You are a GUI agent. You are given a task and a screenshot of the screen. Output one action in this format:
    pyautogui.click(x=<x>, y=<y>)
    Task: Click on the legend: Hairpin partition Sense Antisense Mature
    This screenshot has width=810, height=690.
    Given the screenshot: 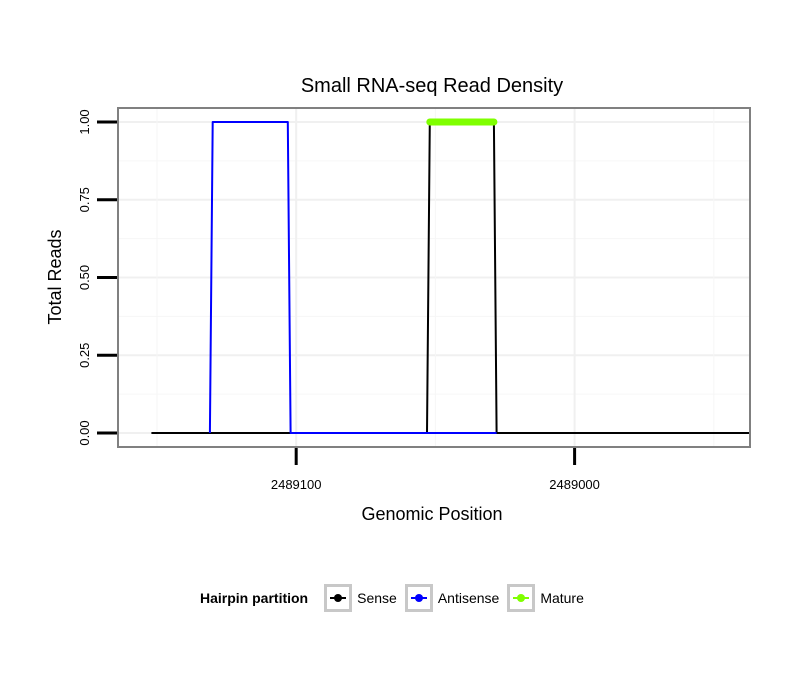 What is the action you would take?
    pyautogui.click(x=396, y=598)
    